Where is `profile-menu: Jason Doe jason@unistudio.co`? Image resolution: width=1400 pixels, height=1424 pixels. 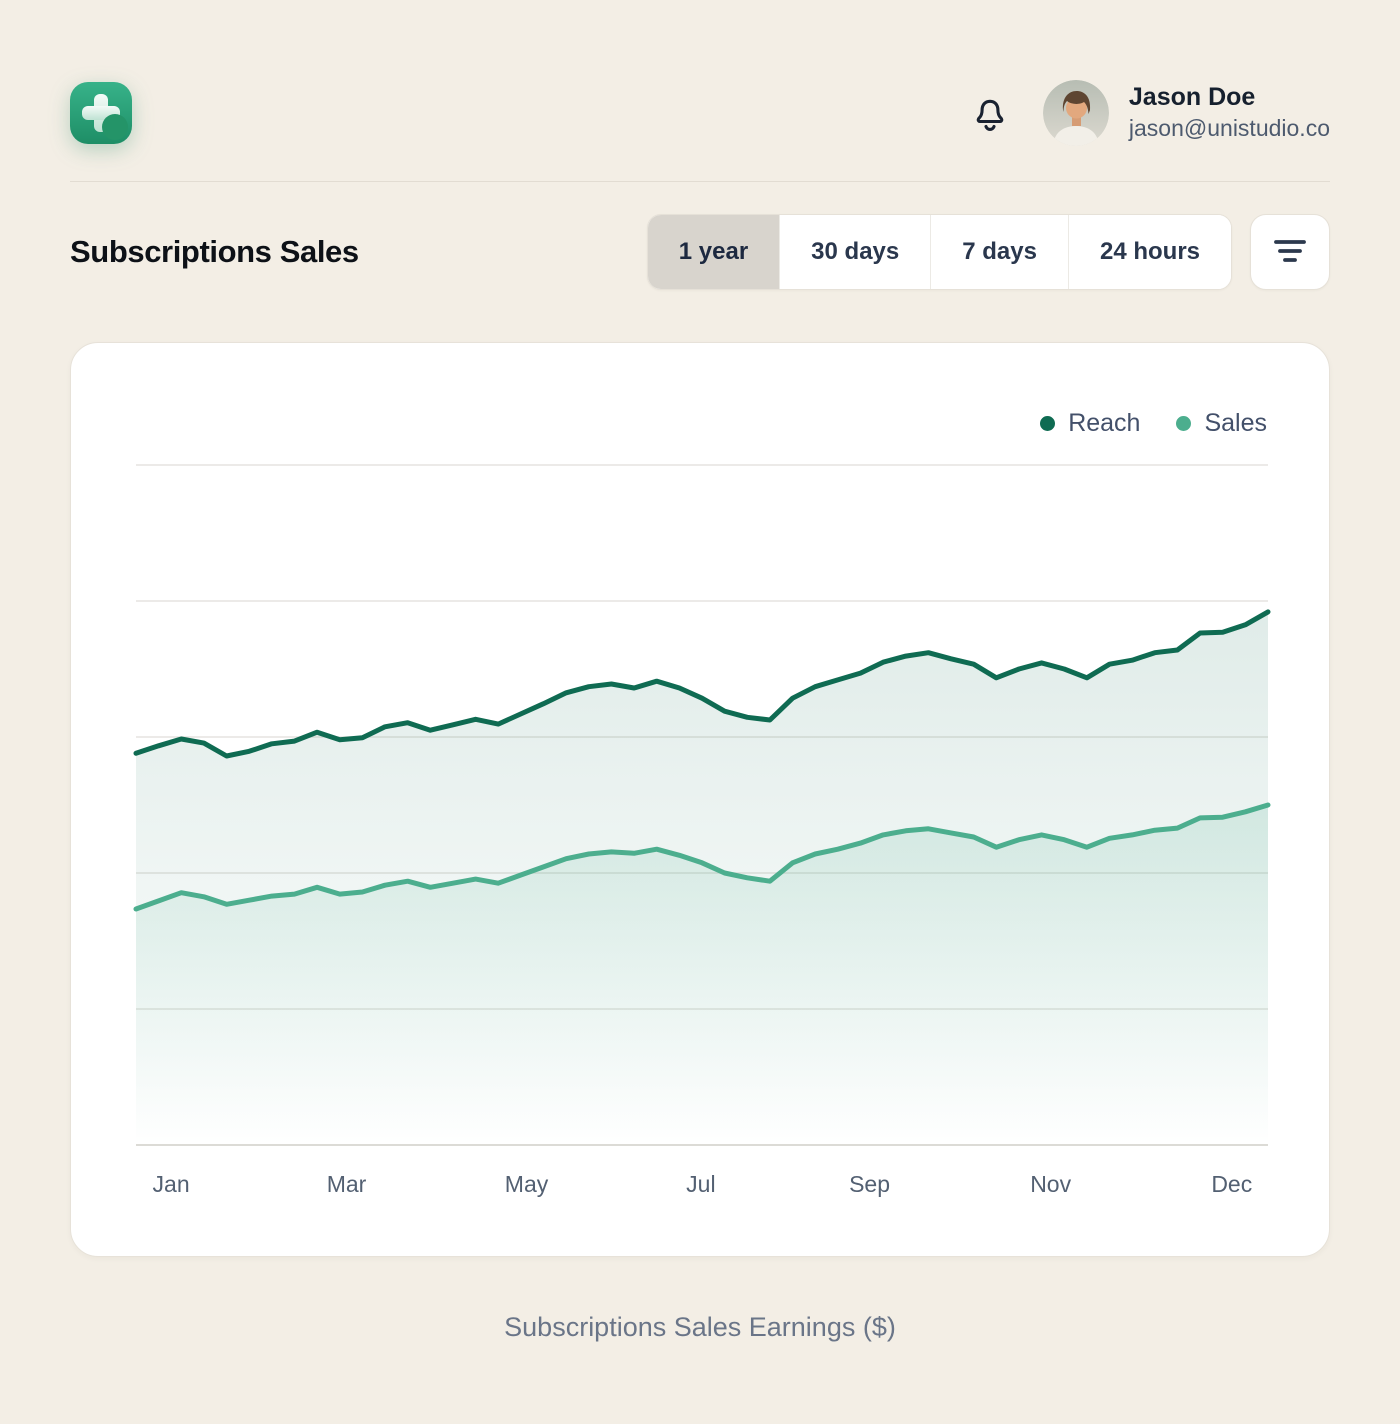 profile-menu: Jason Doe jason@unistudio.co is located at coordinates (1186, 113).